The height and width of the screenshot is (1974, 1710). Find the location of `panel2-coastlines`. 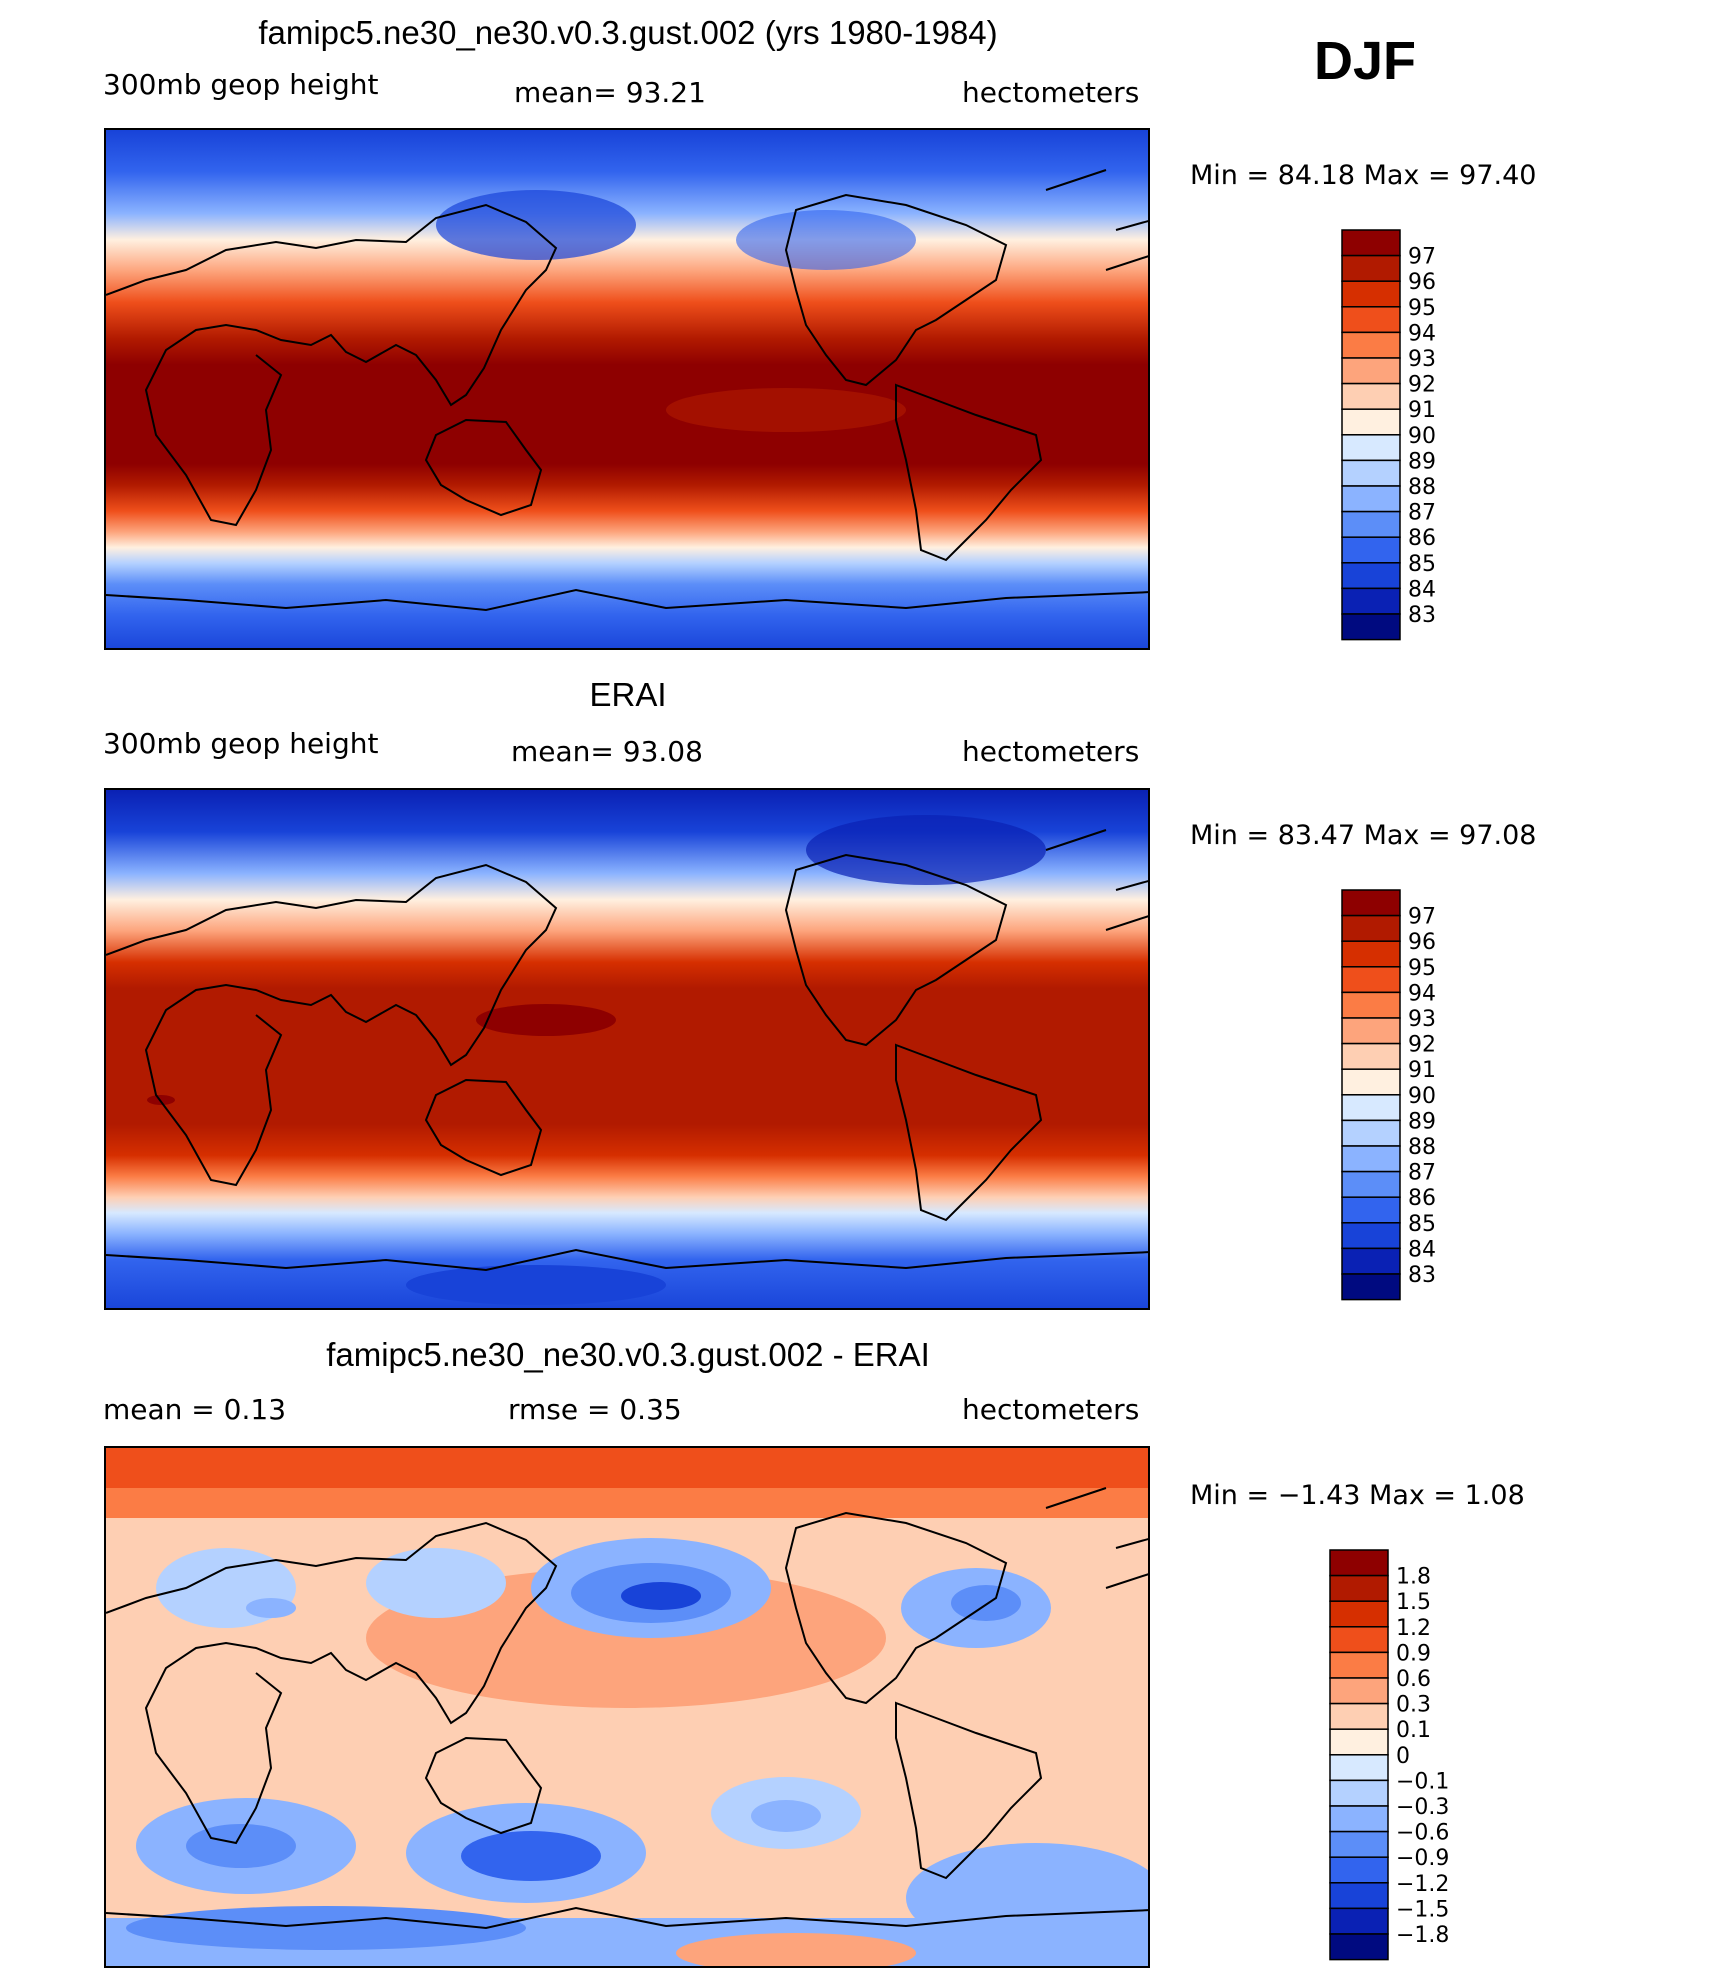

panel2-coastlines is located at coordinates (627, 1050).